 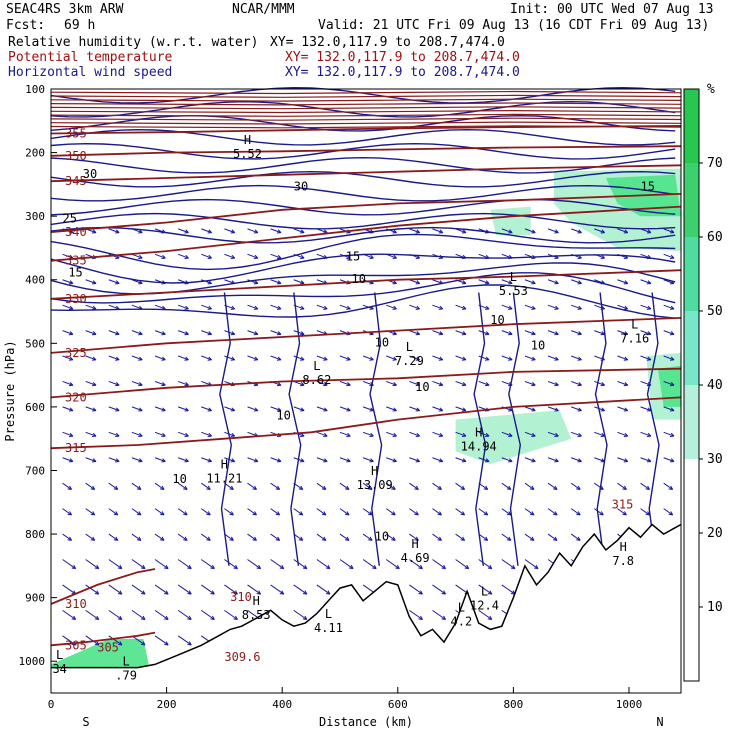 What do you see at coordinates (366, 127) in the screenshot?
I see `theta-contour-upper` at bounding box center [366, 127].